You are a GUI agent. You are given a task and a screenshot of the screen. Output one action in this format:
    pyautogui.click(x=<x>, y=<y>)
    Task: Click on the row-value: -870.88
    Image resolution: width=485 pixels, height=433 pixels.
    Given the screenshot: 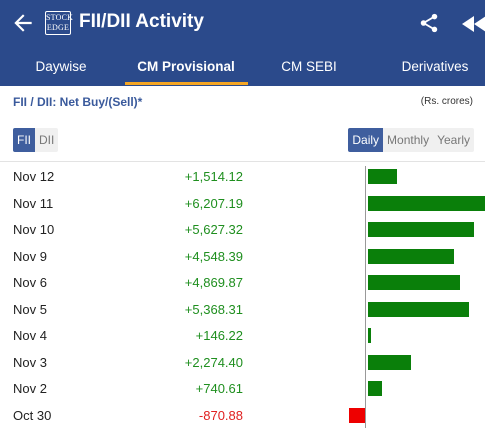 What is the action you would take?
    pyautogui.click(x=220, y=415)
    